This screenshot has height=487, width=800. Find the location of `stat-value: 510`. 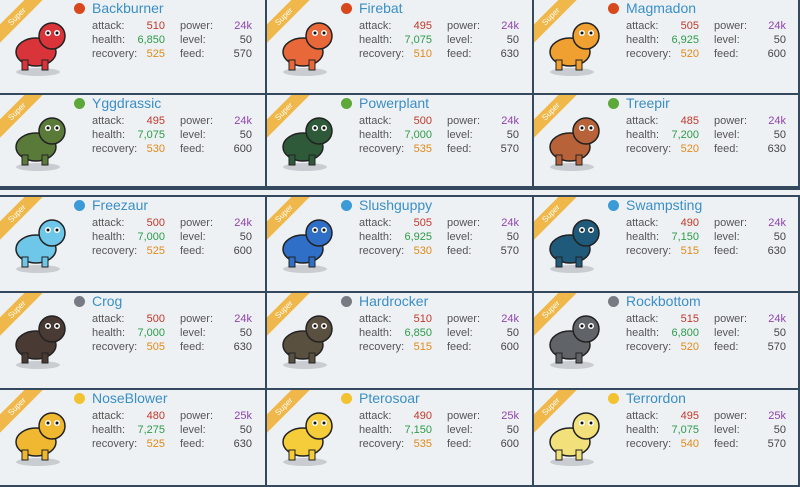

stat-value: 510 is located at coordinates (155, 26).